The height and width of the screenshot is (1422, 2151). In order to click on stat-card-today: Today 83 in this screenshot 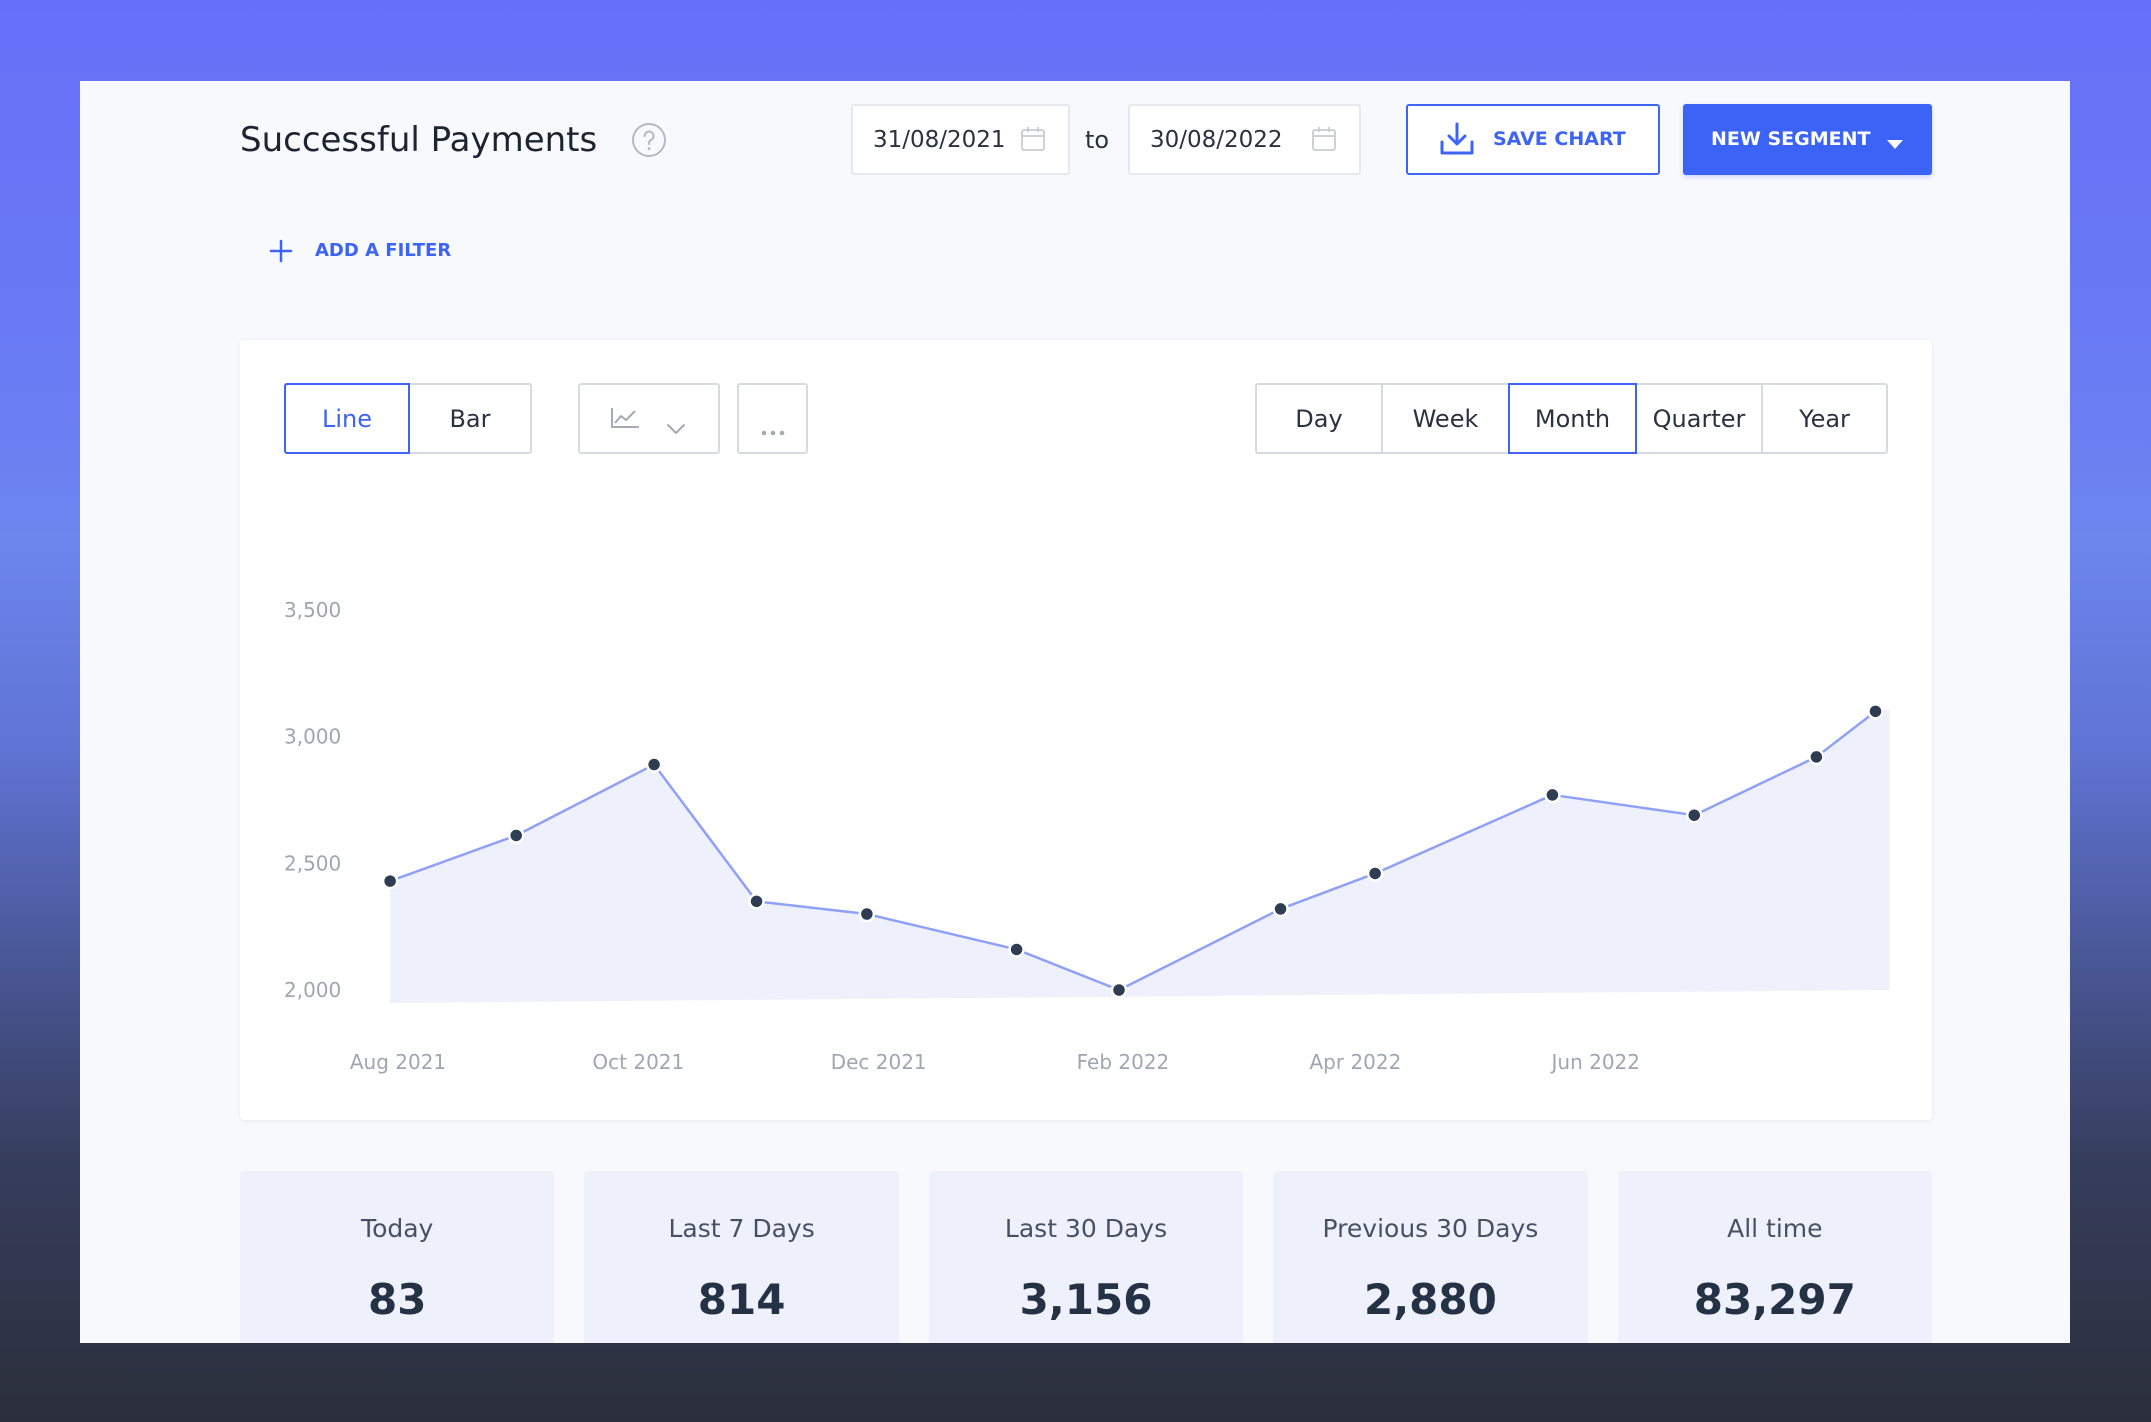, I will do `click(397, 1257)`.